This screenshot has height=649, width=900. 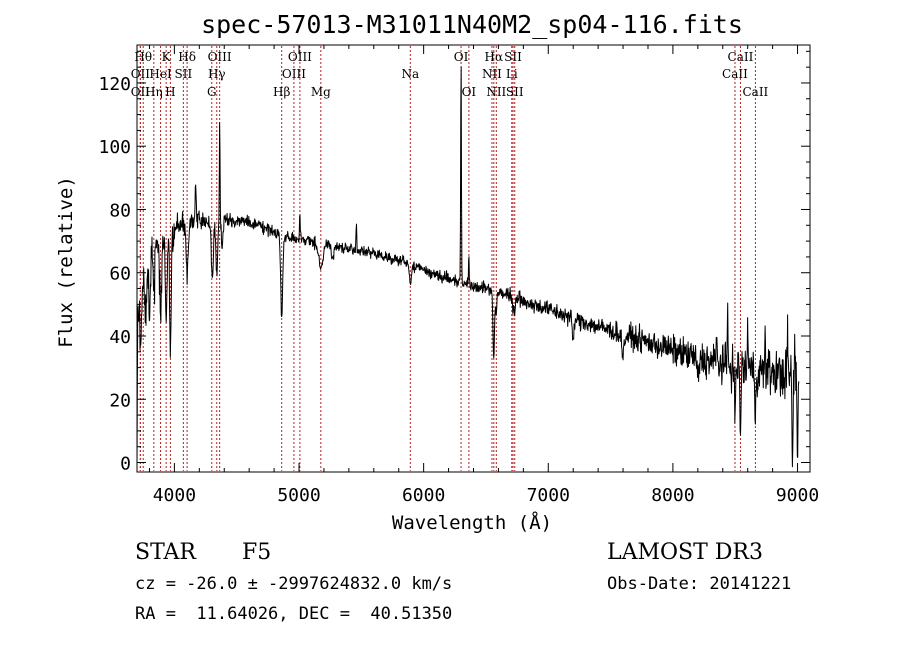 I want to click on line-label-0: Hθ, so click(x=143, y=57).